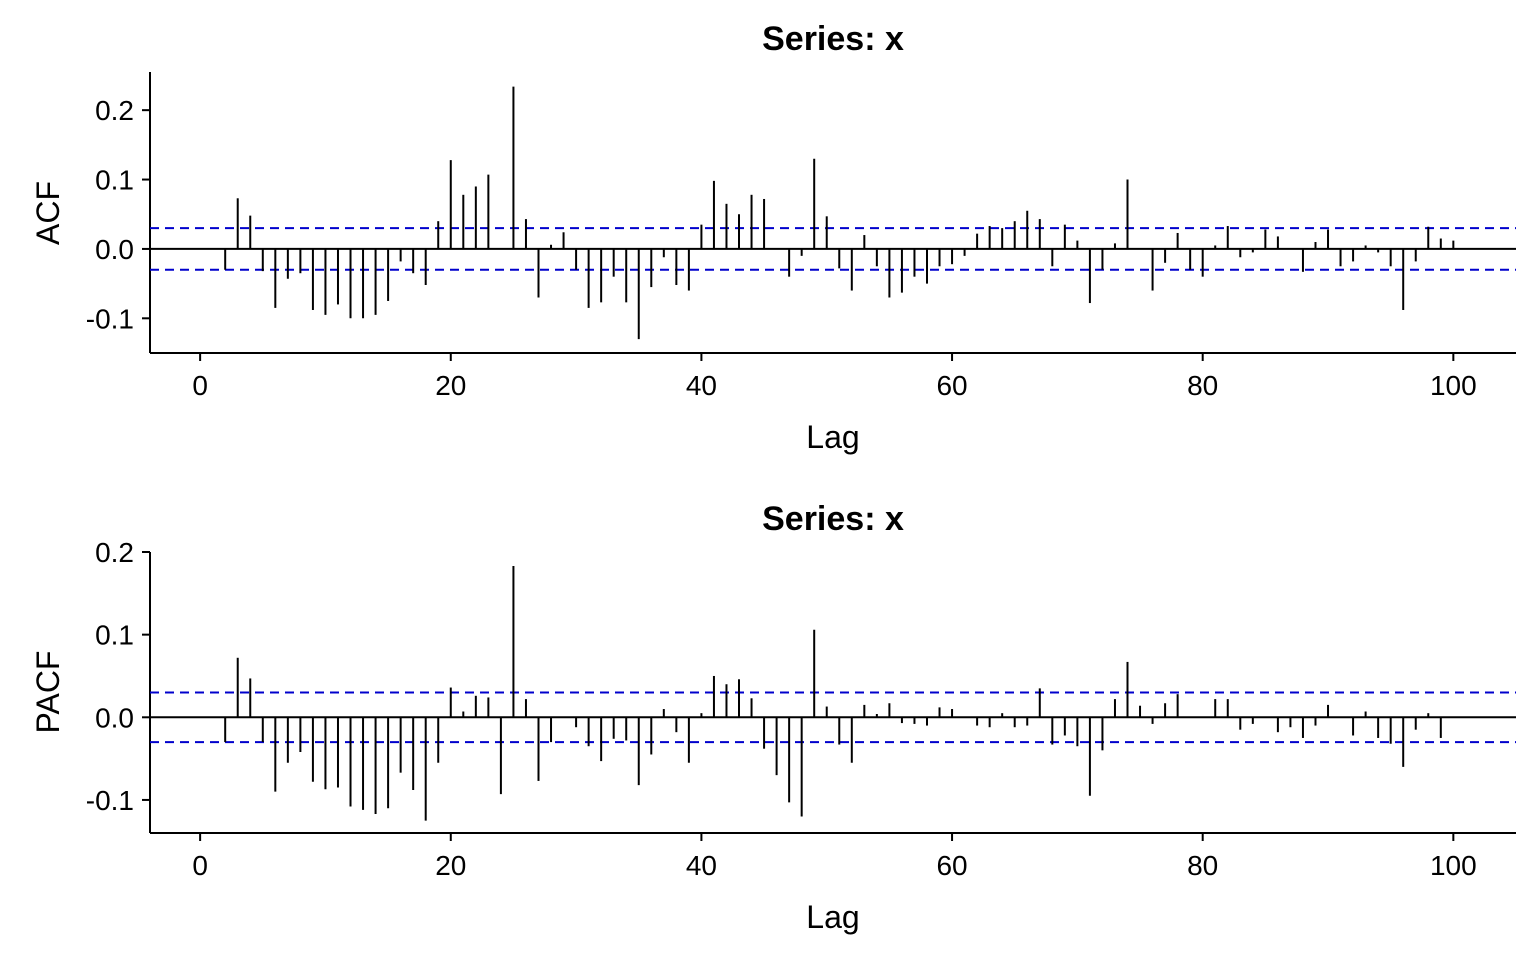  I want to click on y-axis-label: PACF, so click(48, 692).